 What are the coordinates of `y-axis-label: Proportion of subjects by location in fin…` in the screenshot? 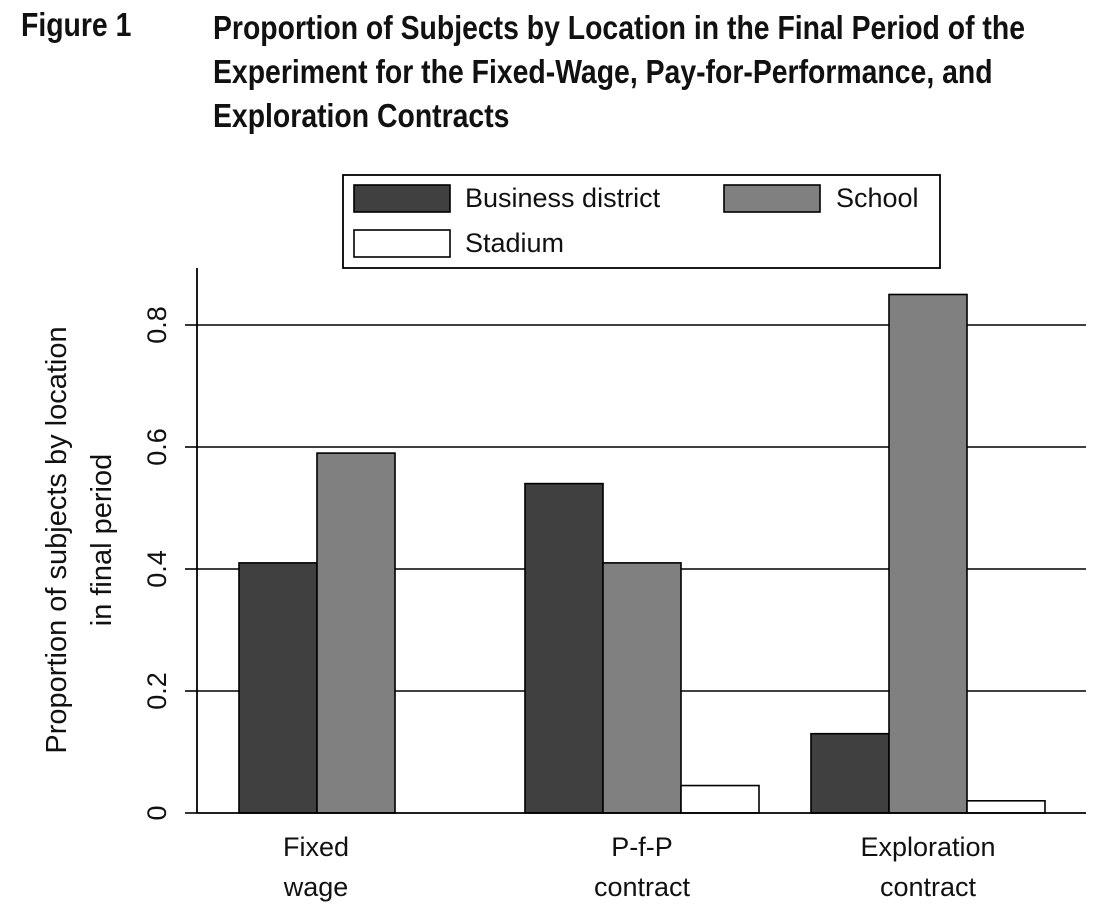 It's located at (79, 539).